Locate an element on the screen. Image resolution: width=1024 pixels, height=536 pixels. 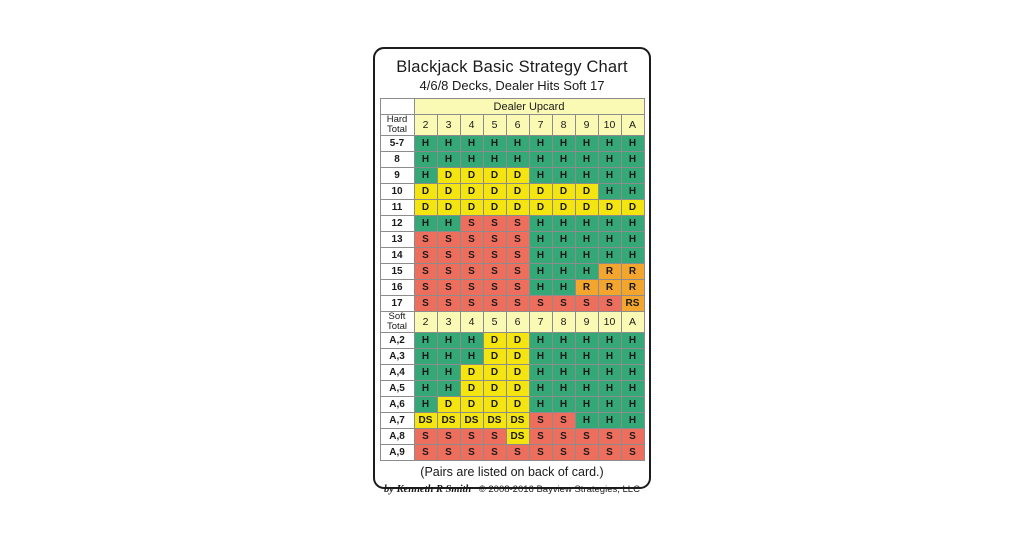
table-row: 5-7 H H H H H H H H H H is located at coordinates (512, 143).